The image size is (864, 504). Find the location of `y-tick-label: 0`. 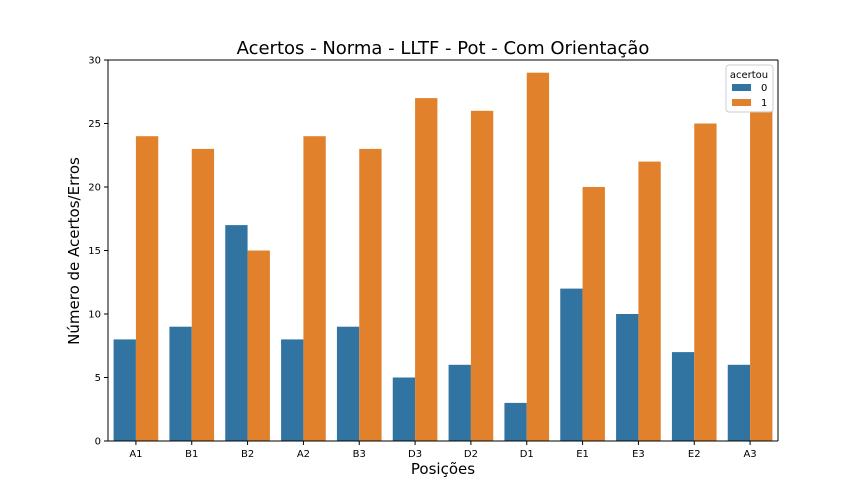

y-tick-label: 0 is located at coordinates (98, 442).